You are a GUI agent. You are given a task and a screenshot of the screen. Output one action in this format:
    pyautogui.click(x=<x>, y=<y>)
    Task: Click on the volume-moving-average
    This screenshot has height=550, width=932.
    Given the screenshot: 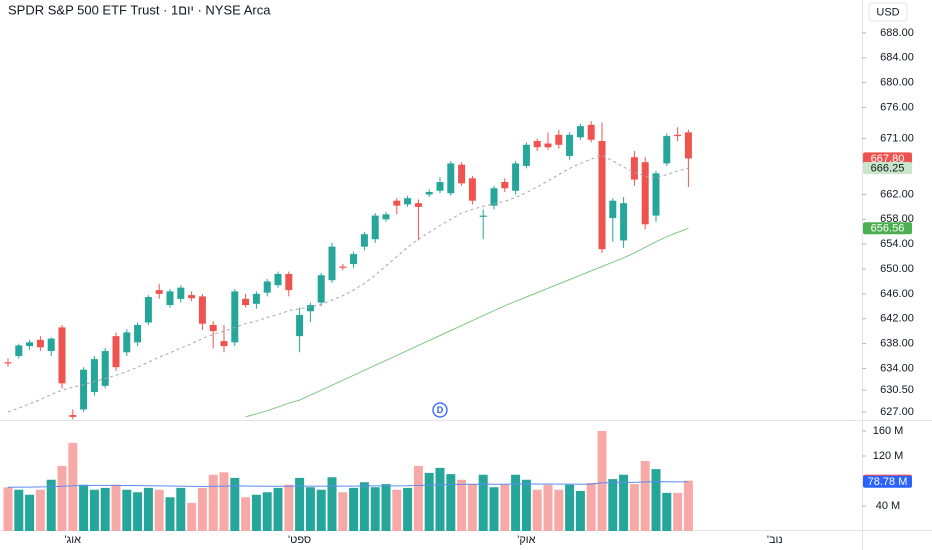 What is the action you would take?
    pyautogui.click(x=348, y=484)
    